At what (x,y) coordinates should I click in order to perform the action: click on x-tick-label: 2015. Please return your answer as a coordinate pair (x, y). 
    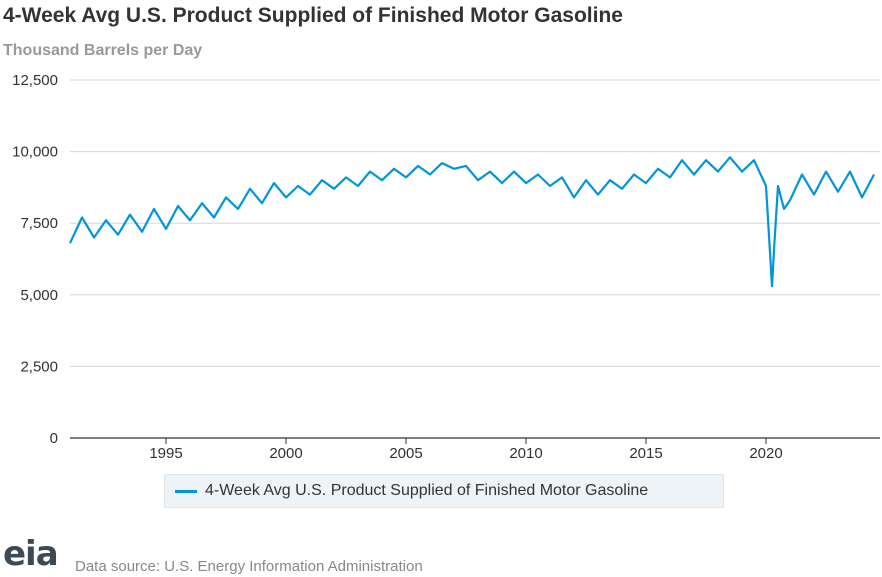
    Looking at the image, I should click on (645, 453).